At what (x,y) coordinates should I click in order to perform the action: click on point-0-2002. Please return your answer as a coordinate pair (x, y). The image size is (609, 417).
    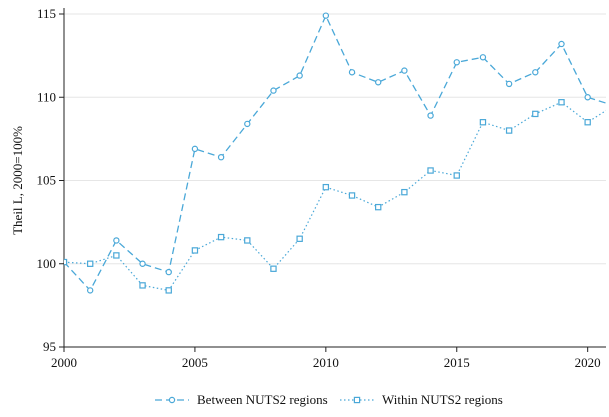
    Looking at the image, I should click on (116, 240).